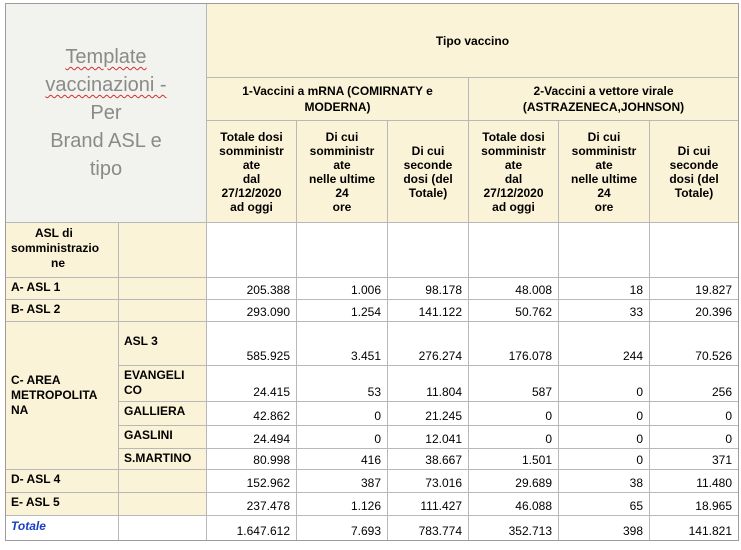  Describe the element at coordinates (342, 344) in the screenshot. I see `value-cell: 3.451` at that location.